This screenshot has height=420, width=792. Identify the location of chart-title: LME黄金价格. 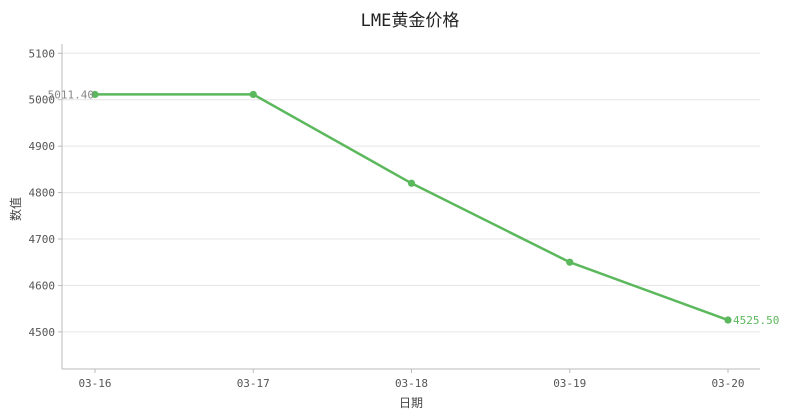
(410, 21).